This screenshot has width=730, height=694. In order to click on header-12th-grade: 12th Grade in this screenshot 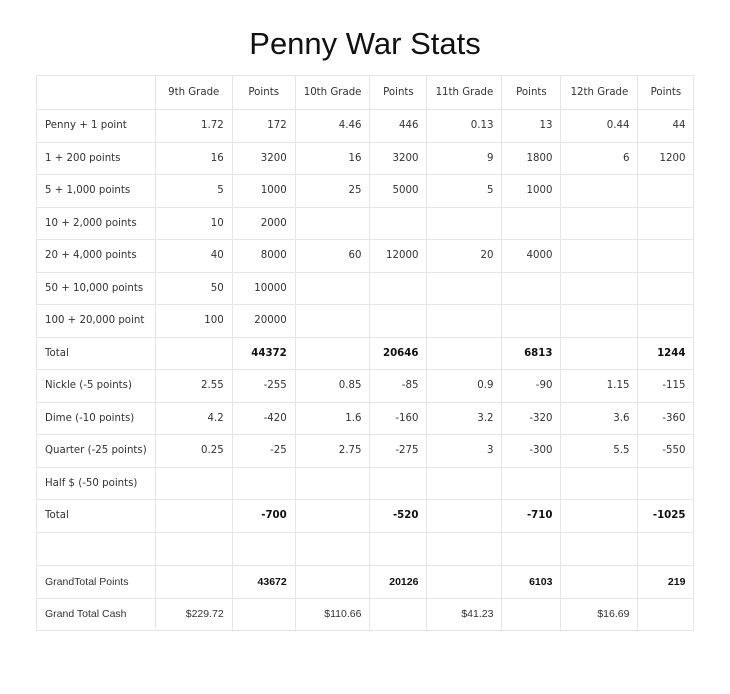, I will do `click(599, 92)`.